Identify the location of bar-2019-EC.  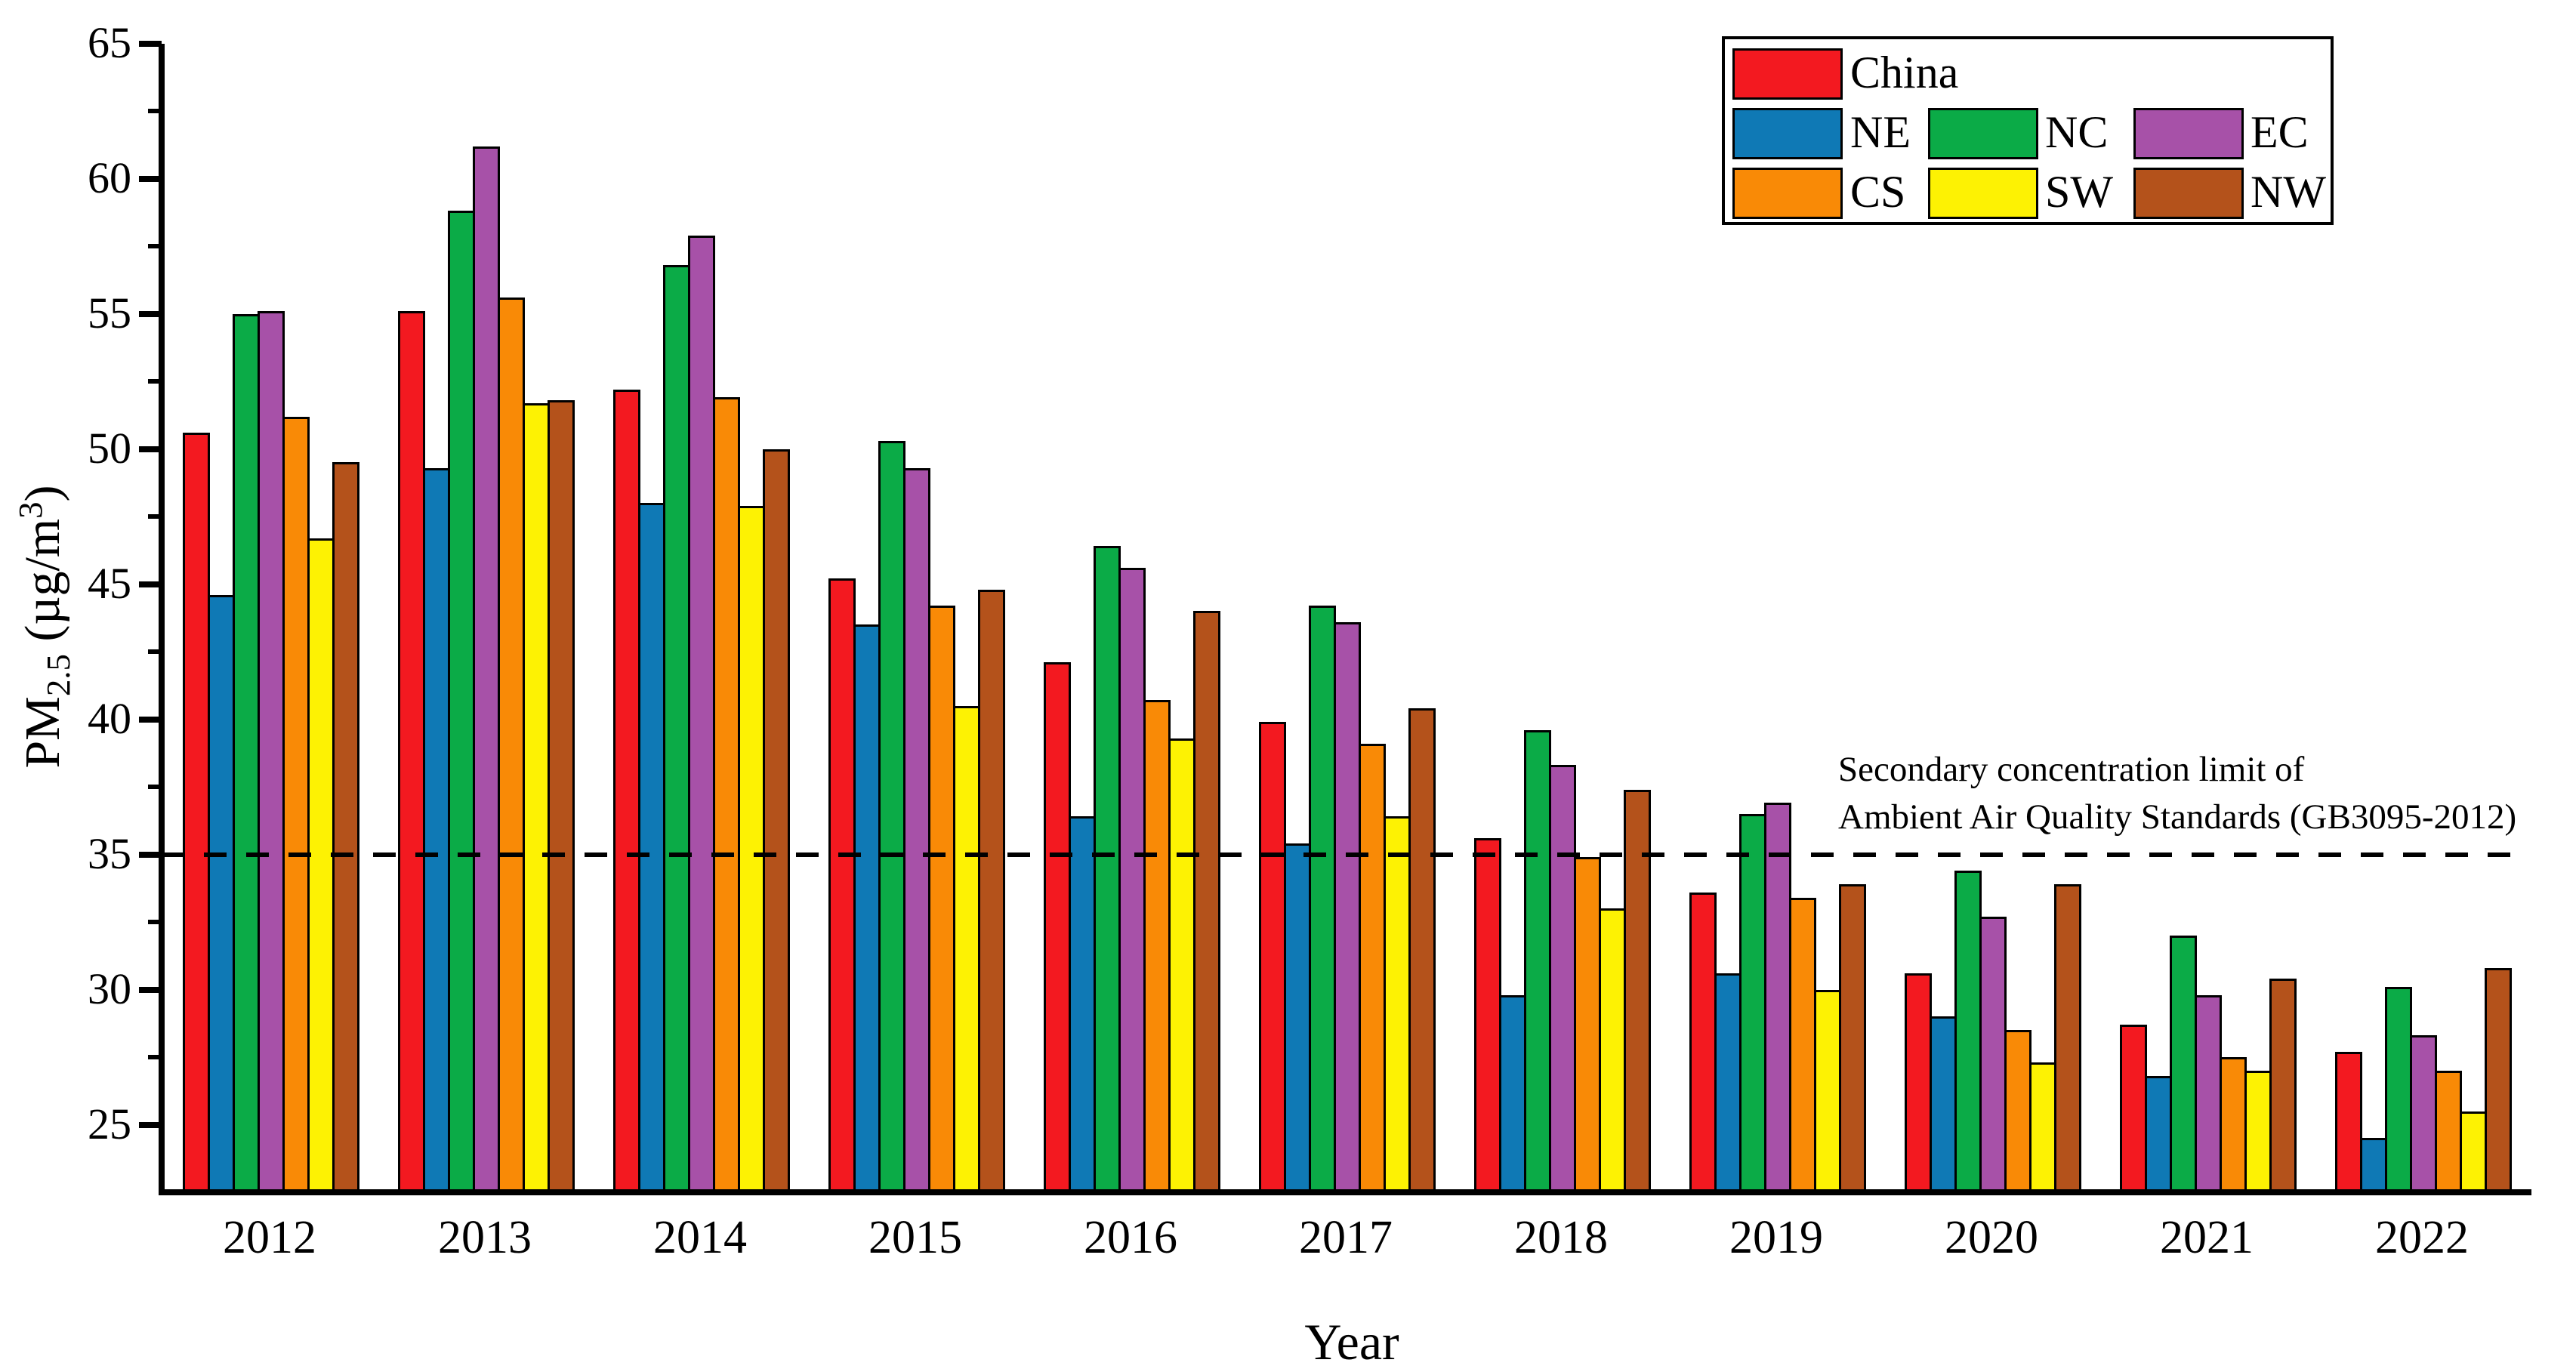
(1777, 999).